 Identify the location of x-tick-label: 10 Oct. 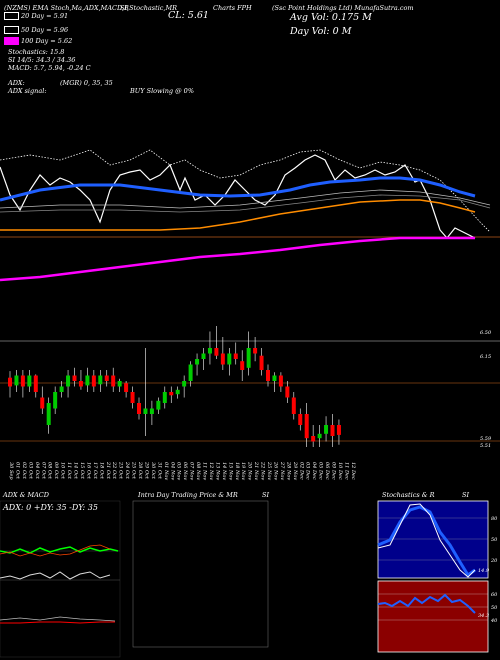
(63, 471).